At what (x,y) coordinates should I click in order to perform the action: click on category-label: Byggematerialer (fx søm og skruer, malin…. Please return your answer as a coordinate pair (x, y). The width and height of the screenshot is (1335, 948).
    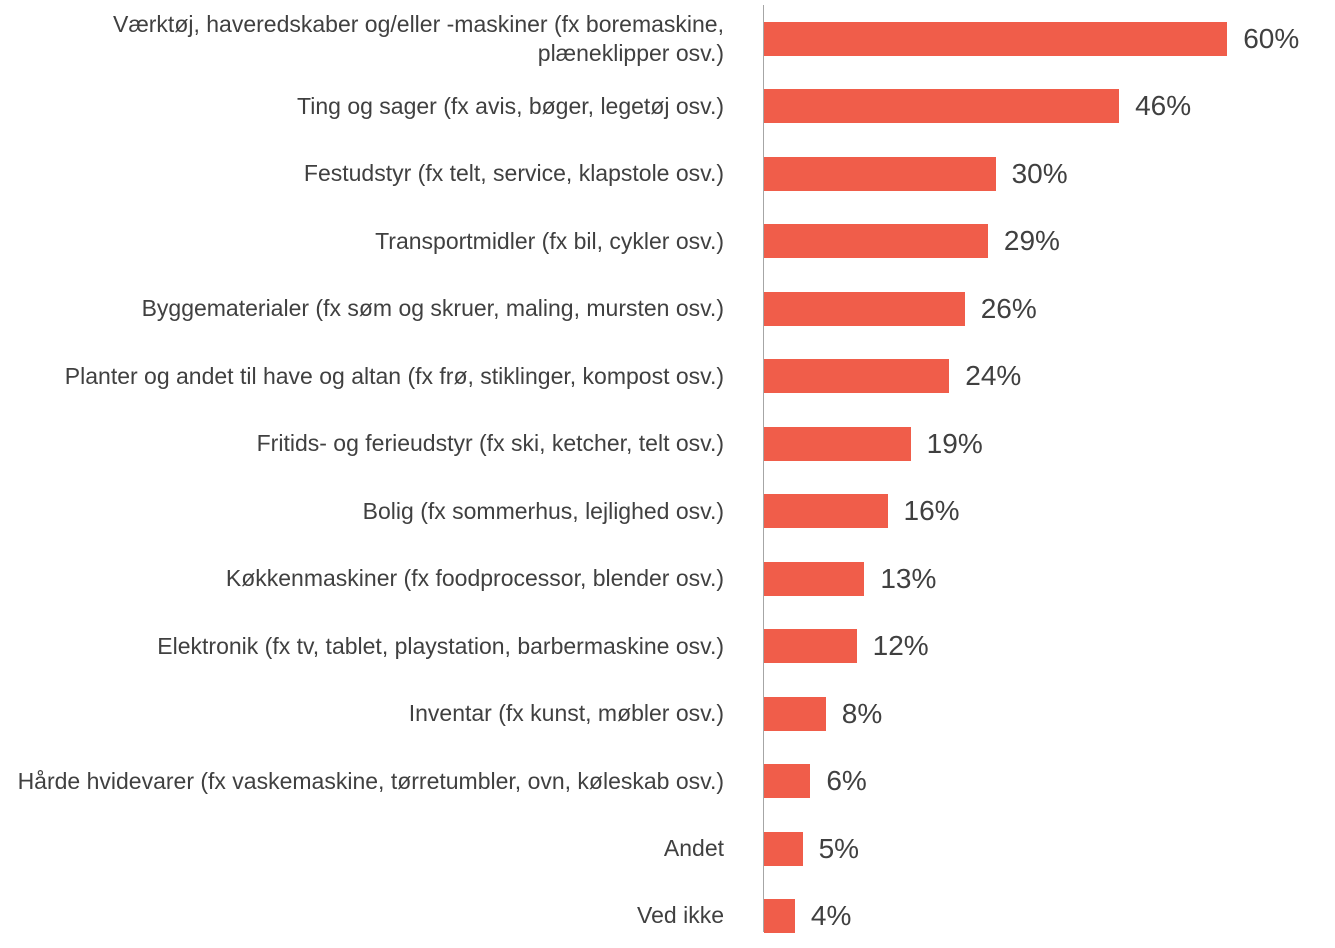
    Looking at the image, I should click on (432, 308).